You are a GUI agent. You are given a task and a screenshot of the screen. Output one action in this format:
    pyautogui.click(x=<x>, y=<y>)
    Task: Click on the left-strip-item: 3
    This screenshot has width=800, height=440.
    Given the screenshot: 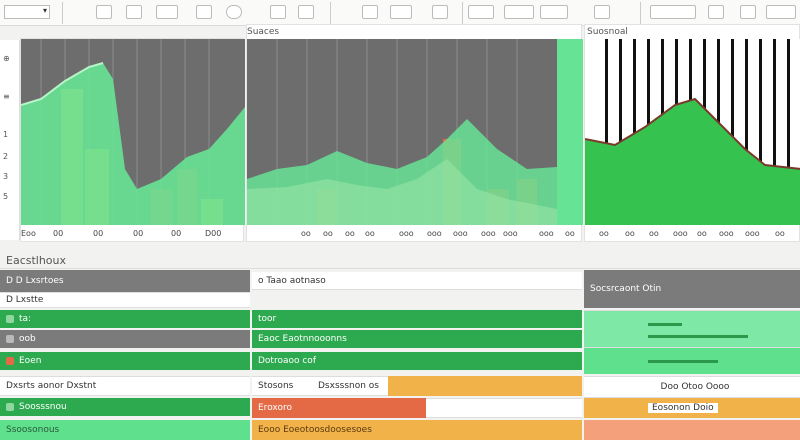 What is the action you would take?
    pyautogui.click(x=6, y=176)
    